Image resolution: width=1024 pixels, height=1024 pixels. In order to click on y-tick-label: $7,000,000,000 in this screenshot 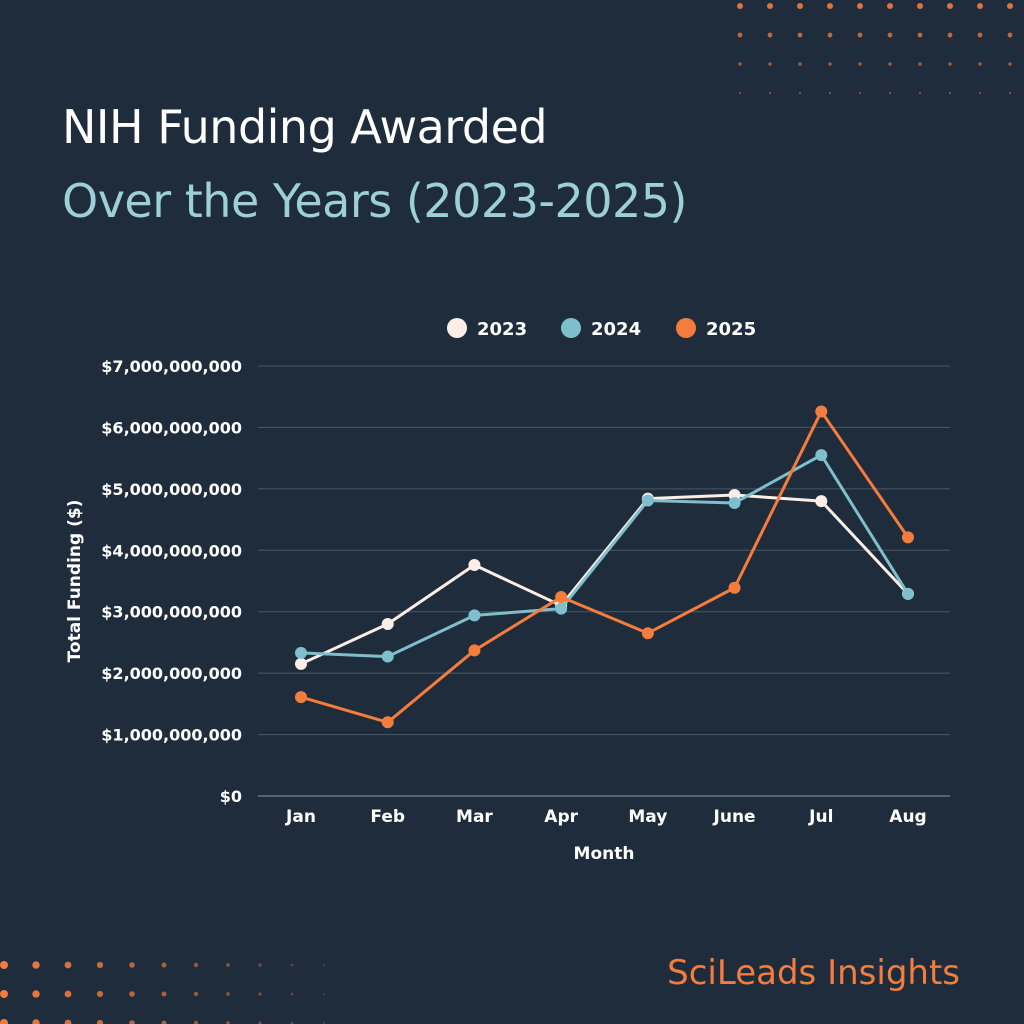, I will do `click(171, 366)`.